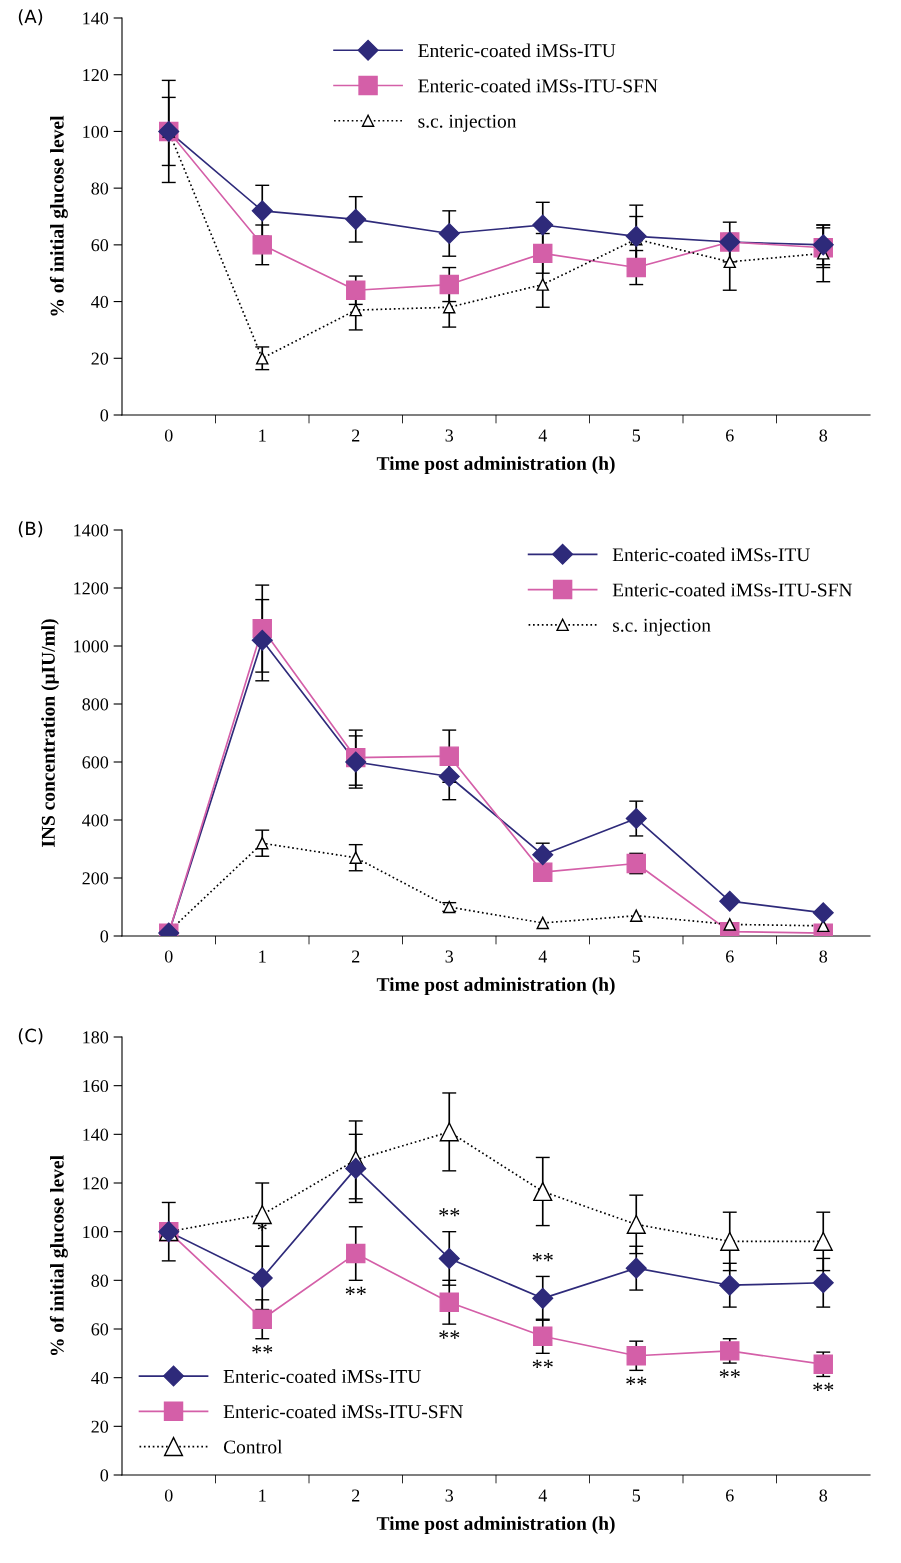 This screenshot has height=1563, width=901. I want to click on chart-title: (A), so click(30, 17).